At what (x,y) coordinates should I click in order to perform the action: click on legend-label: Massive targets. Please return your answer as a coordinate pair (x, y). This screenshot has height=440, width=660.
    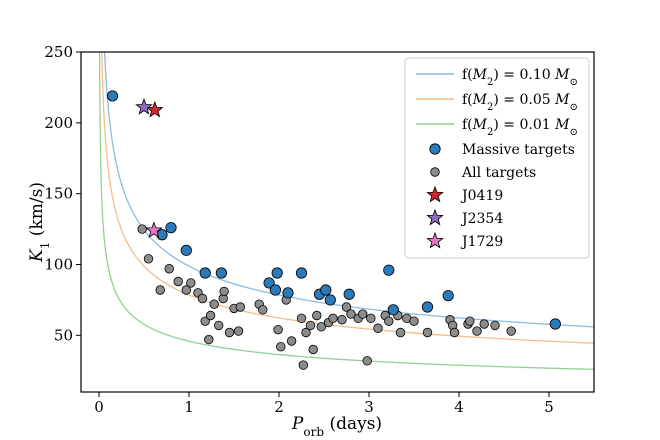
    Looking at the image, I should click on (518, 150).